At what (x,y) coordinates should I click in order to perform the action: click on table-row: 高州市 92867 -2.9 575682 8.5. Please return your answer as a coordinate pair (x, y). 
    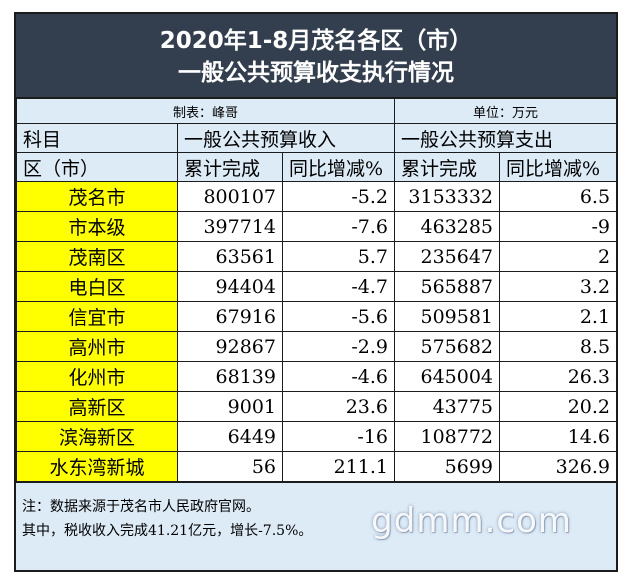
    Looking at the image, I should click on (317, 346).